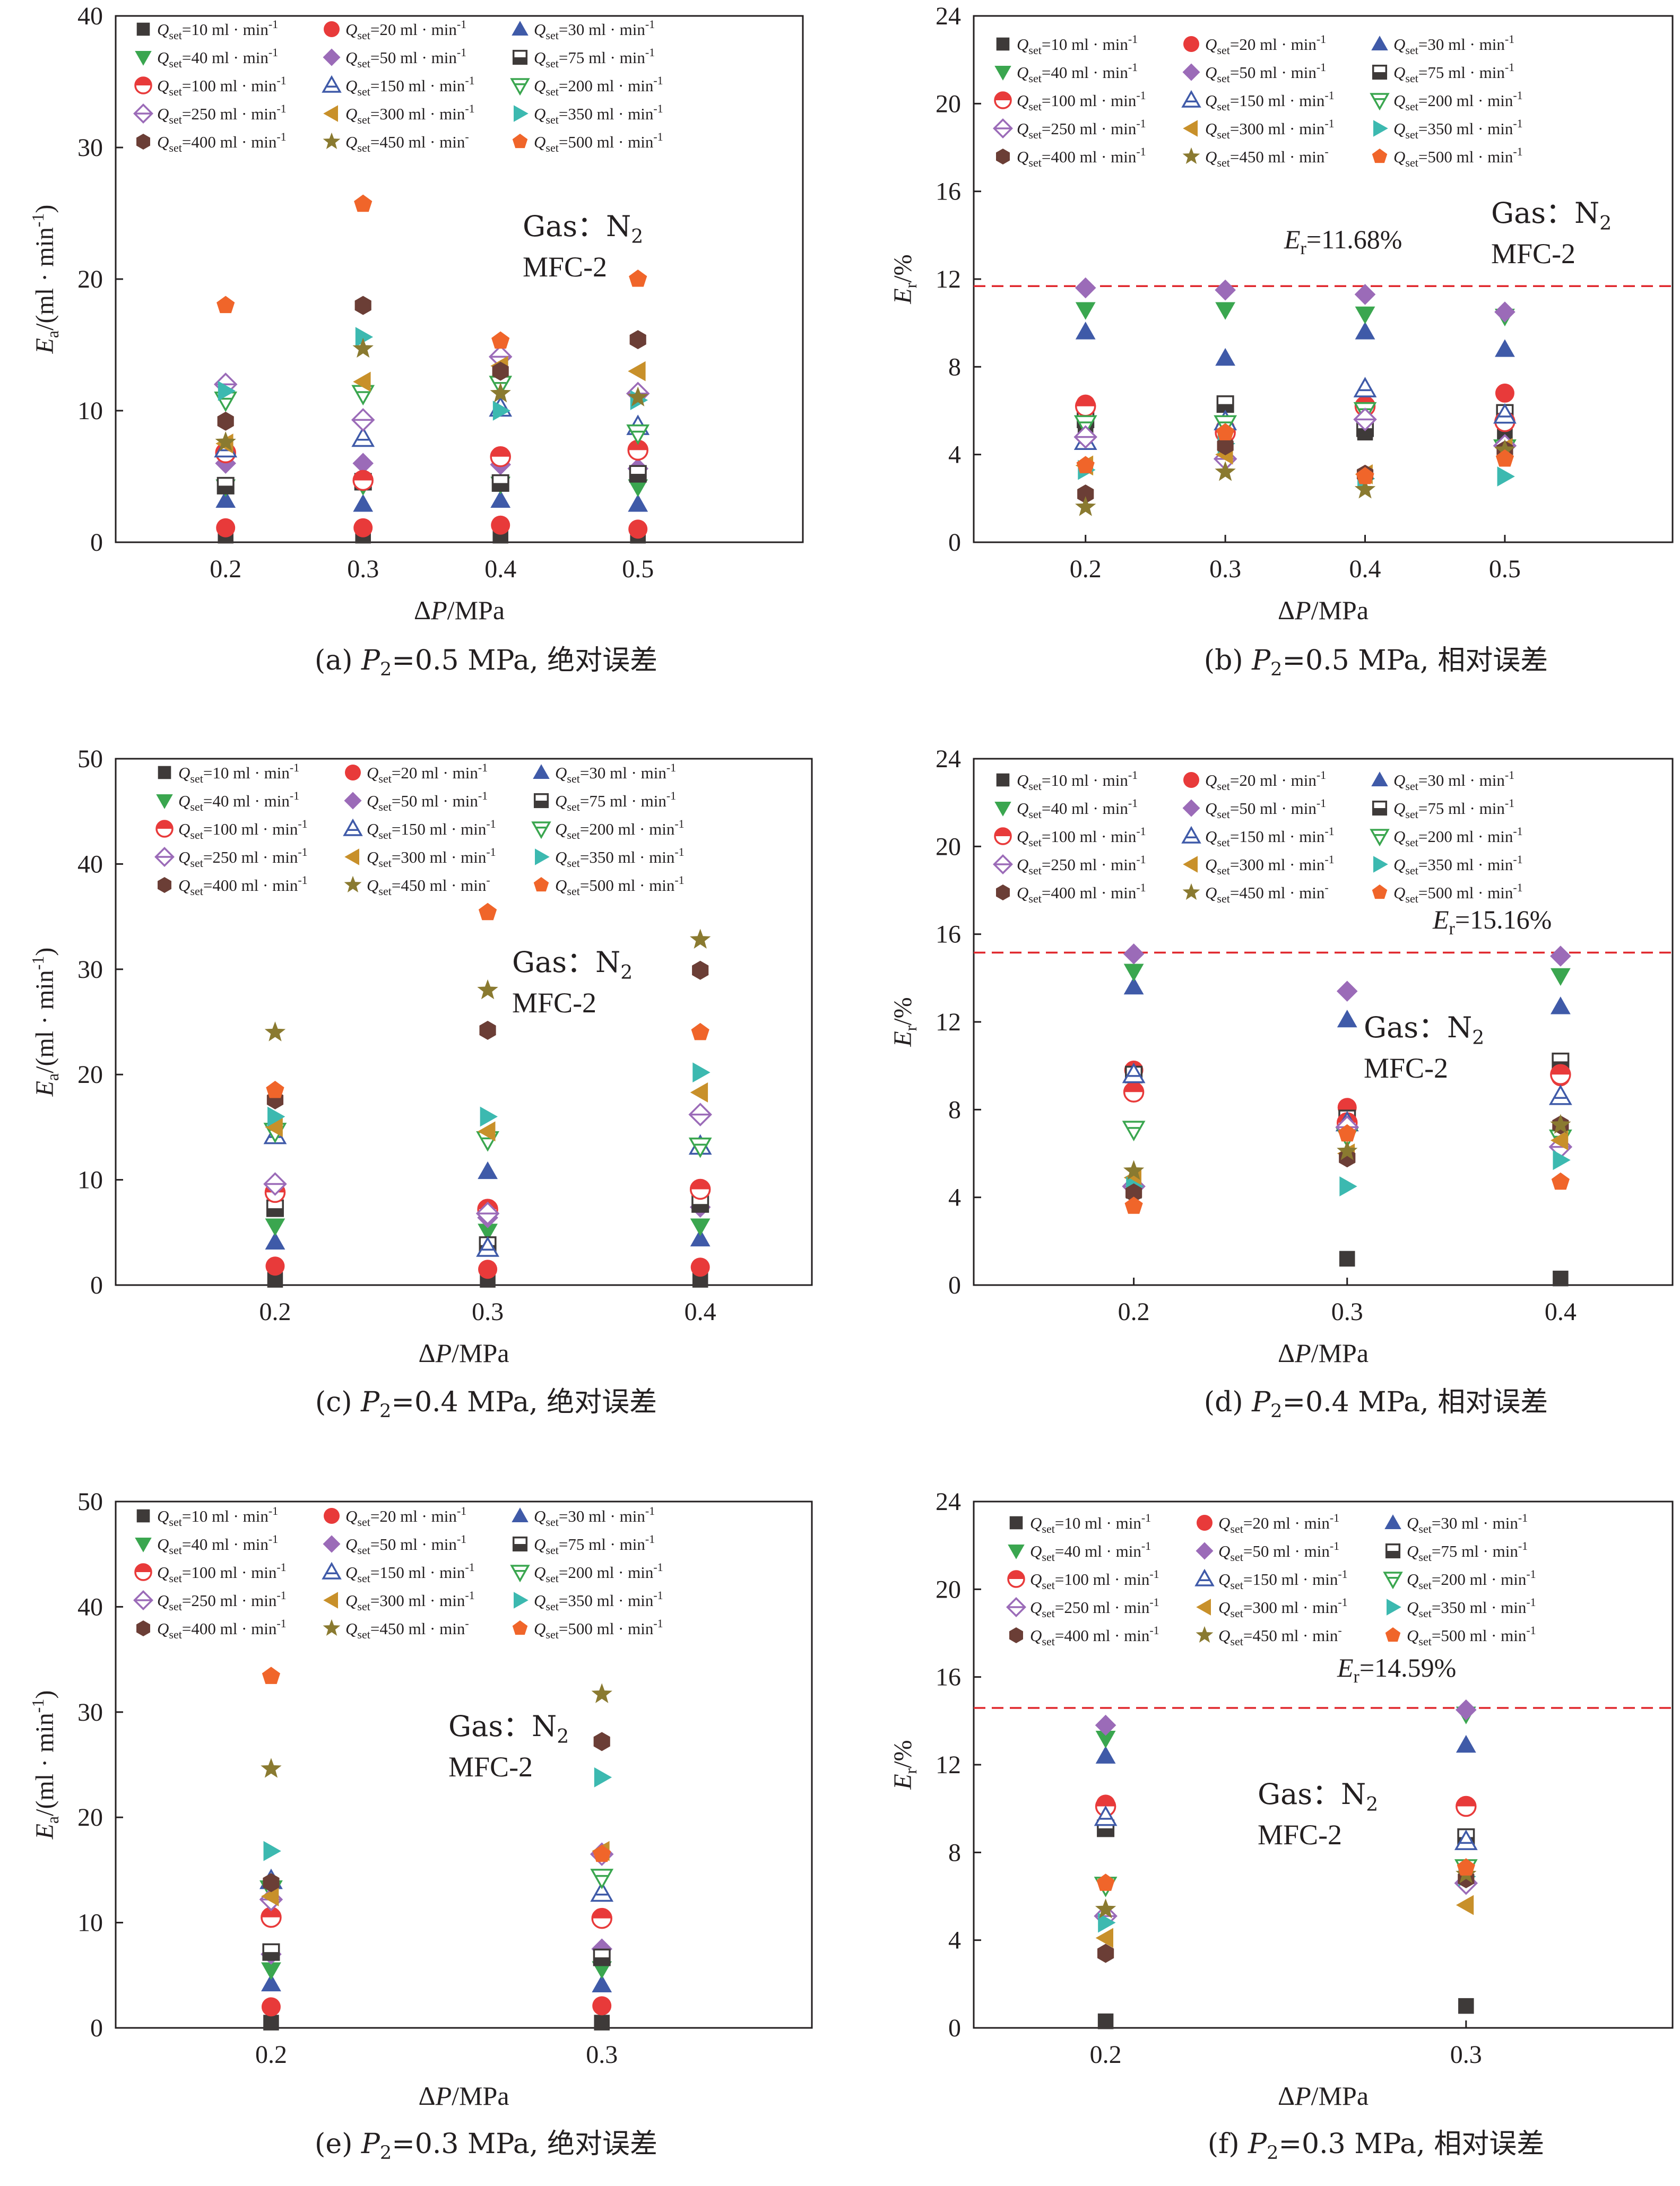 The width and height of the screenshot is (1680, 2186). Describe the element at coordinates (589, 1601) in the screenshot. I see `legend-item: Qset=350 ml · min-1` at that location.